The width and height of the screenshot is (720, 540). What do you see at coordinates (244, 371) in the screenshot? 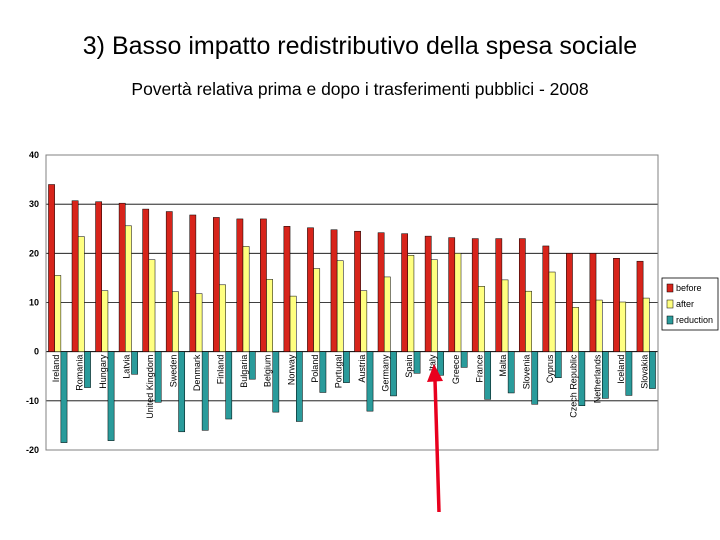
I see `category-label: Bulgaria` at bounding box center [244, 371].